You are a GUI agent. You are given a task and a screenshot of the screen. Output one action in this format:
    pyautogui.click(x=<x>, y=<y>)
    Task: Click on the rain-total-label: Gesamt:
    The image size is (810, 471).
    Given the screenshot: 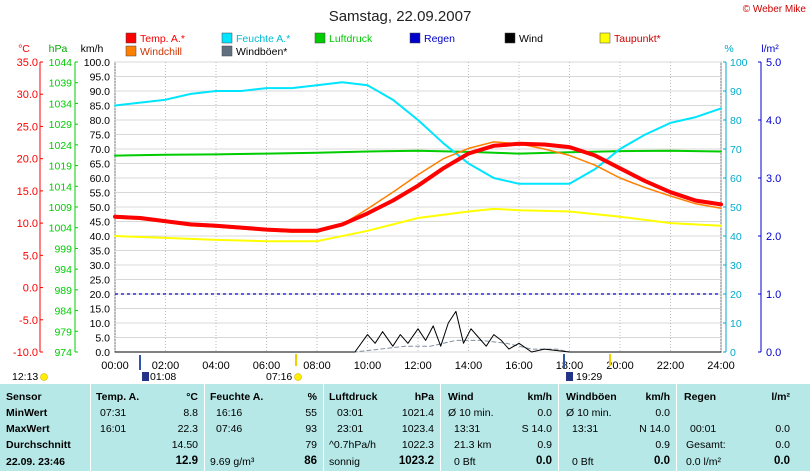 What is the action you would take?
    pyautogui.click(x=706, y=445)
    